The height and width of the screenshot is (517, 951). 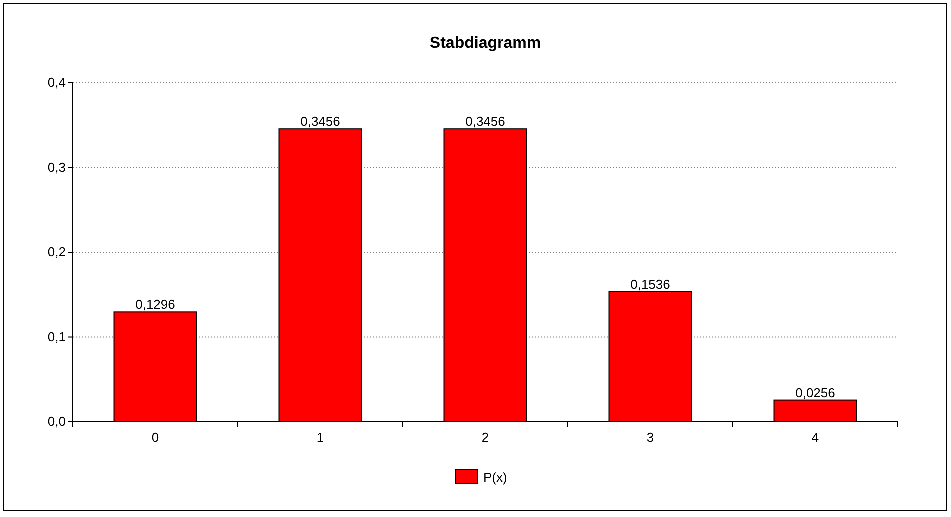 I want to click on x-tick-label: 4, so click(x=816, y=437).